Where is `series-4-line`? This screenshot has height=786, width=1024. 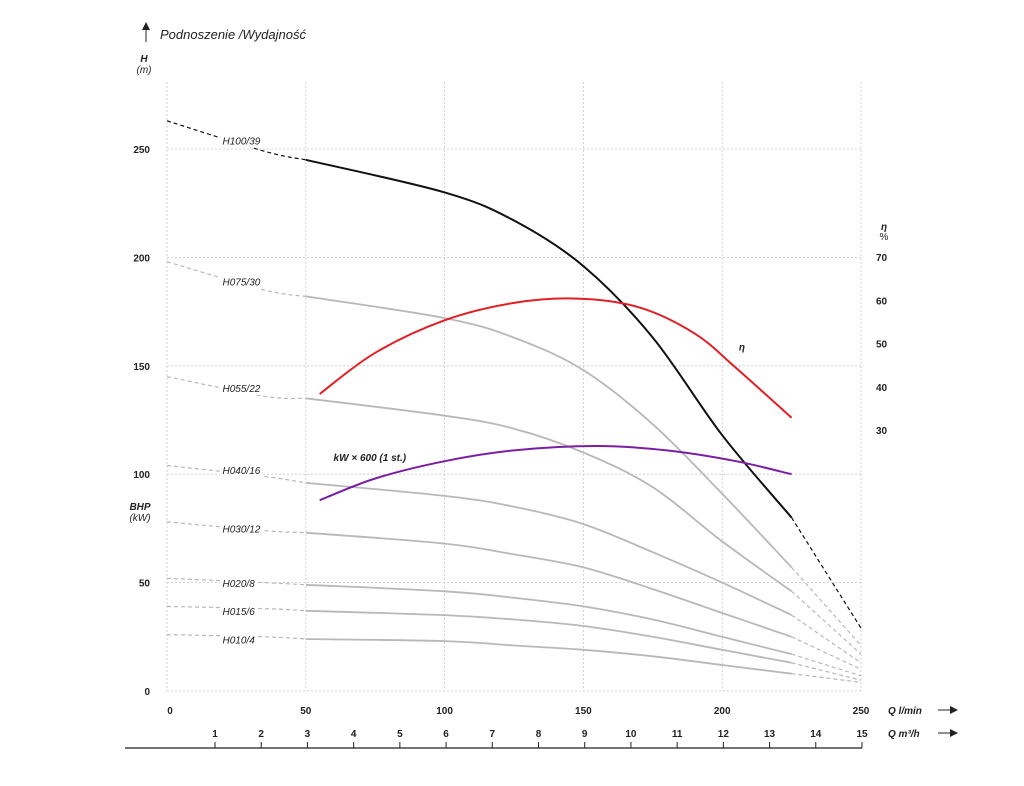
series-4-line is located at coordinates (548, 584).